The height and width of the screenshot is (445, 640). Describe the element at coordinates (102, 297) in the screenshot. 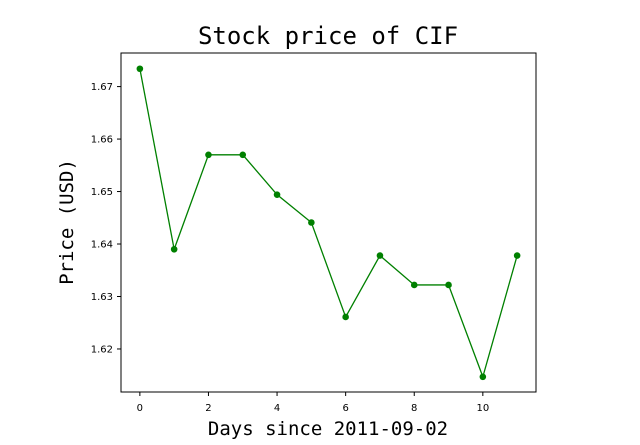

I see `y-tick-label: 1.63` at that location.